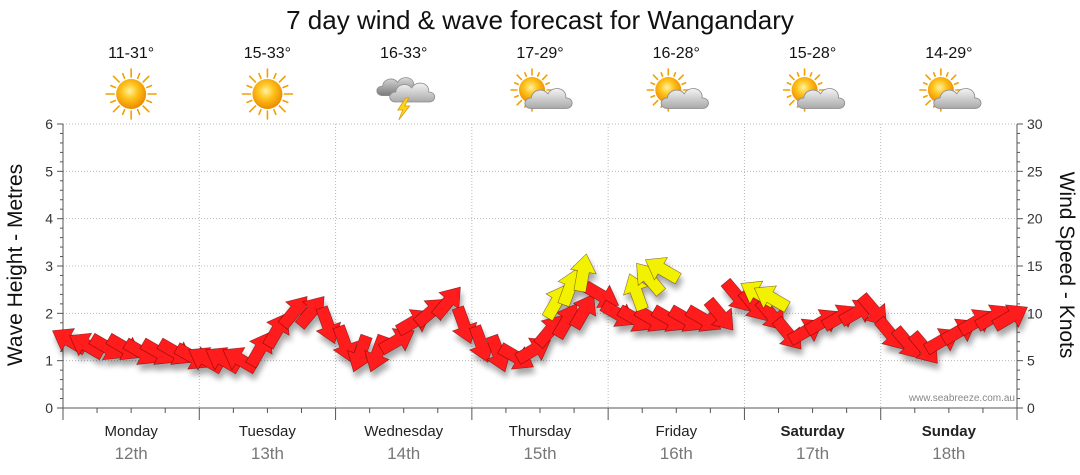  I want to click on left-axis-title: Wave Height - Metres, so click(15, 265).